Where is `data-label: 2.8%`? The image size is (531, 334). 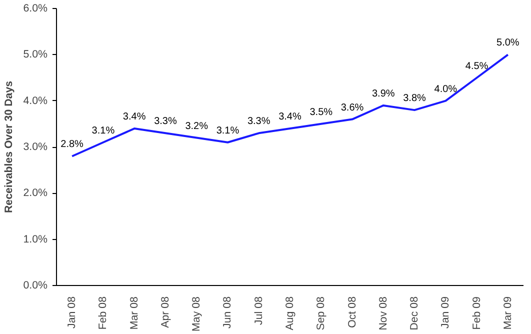
data-label: 2.8% is located at coordinates (72, 144).